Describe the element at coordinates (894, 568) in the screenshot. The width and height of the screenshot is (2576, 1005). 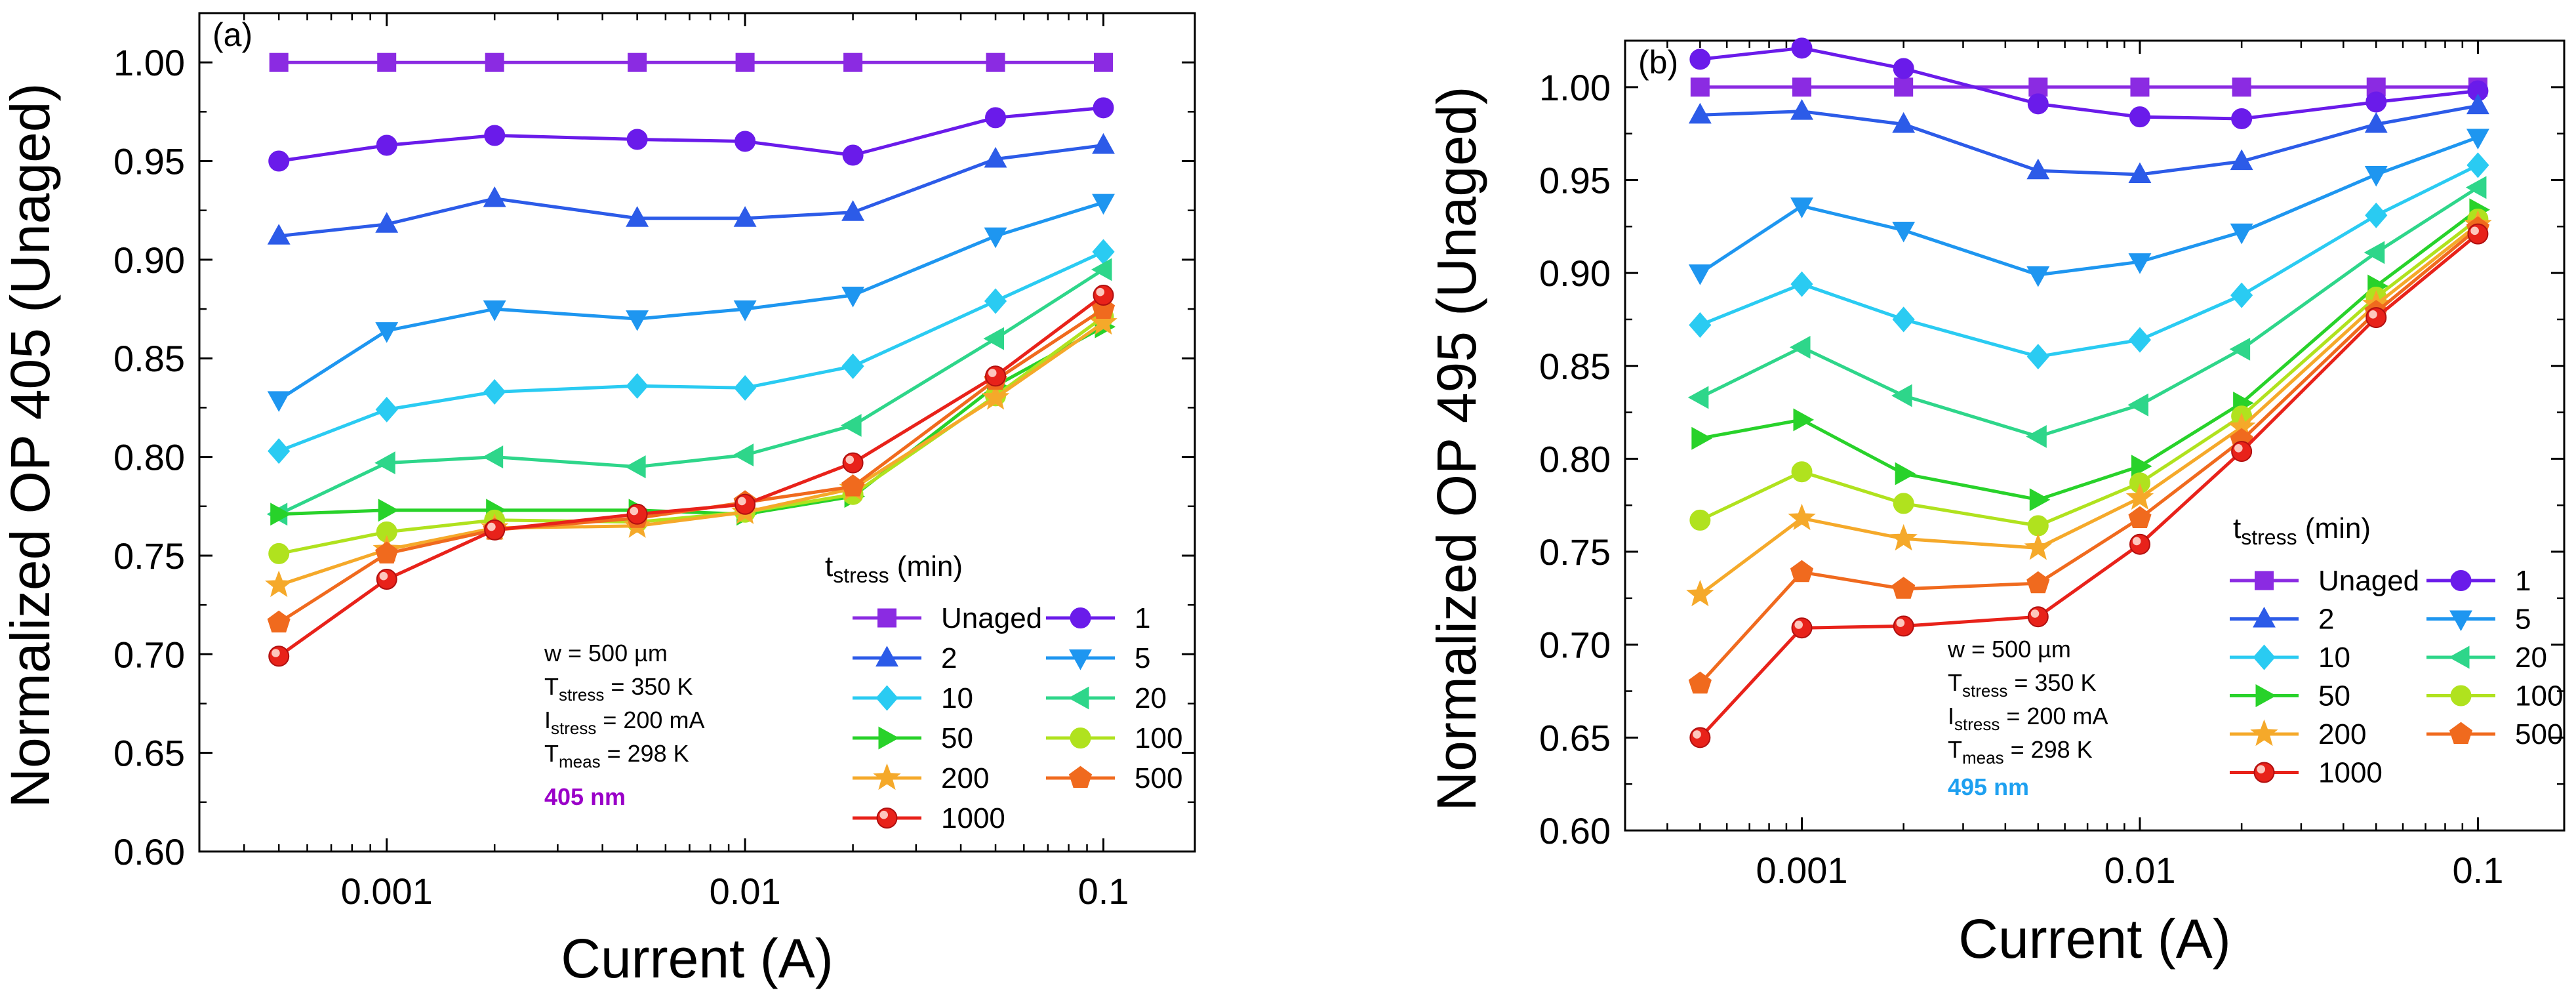
I see `legend-title: tstress (min)` at that location.